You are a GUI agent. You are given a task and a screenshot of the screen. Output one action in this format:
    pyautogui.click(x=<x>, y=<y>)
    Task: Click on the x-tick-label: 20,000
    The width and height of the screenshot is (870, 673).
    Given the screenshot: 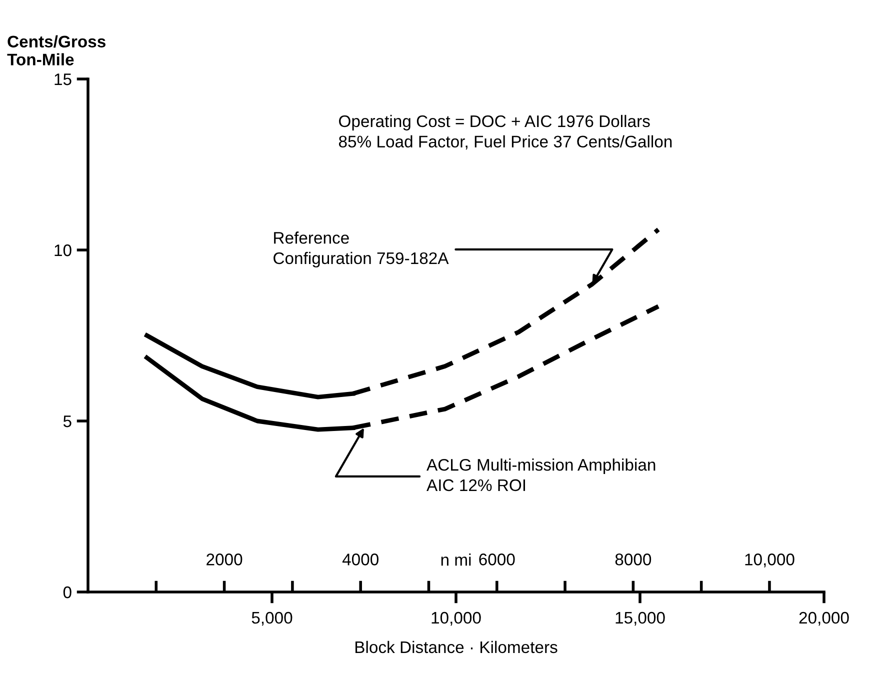 What is the action you would take?
    pyautogui.click(x=824, y=619)
    